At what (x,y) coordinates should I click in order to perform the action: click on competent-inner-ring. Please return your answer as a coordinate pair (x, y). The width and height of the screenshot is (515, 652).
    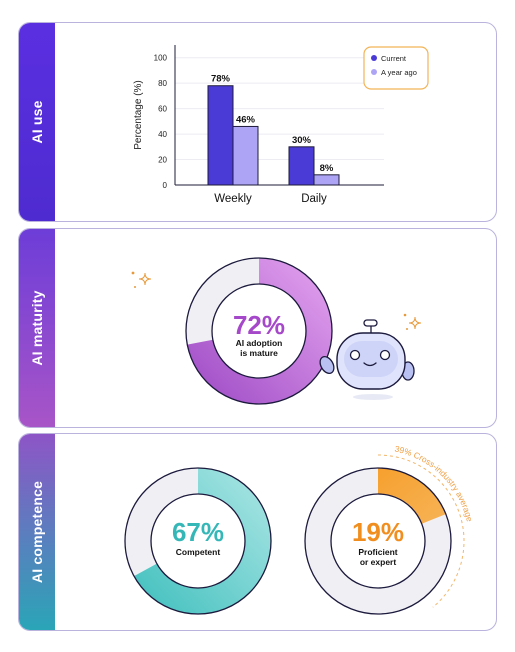
    Looking at the image, I should click on (198, 541).